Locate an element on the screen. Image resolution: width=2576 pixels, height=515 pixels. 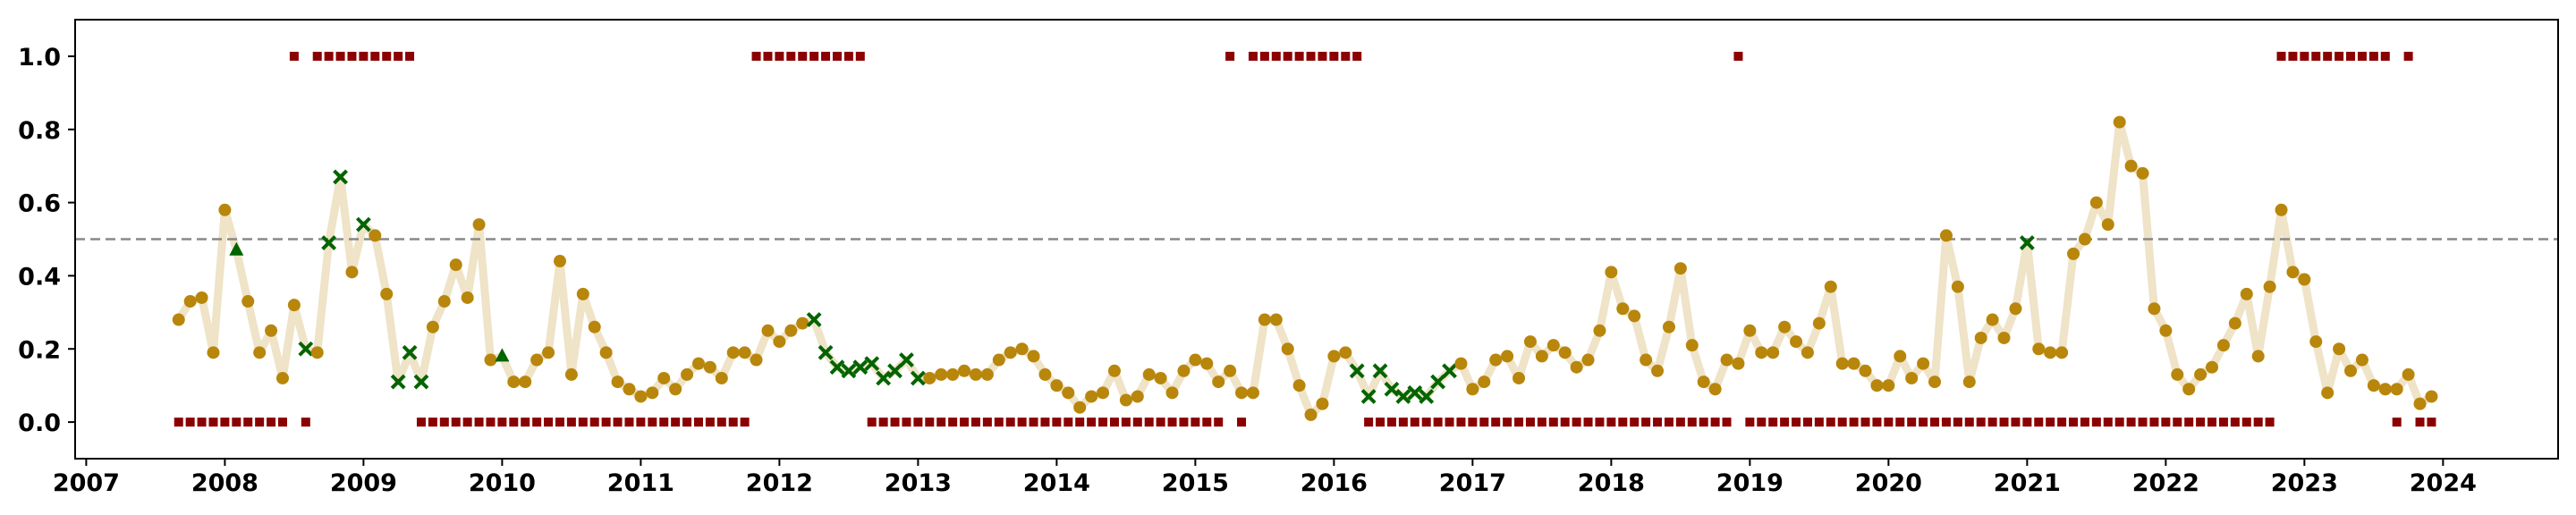
x-tick-label: 2019 is located at coordinates (1750, 483).